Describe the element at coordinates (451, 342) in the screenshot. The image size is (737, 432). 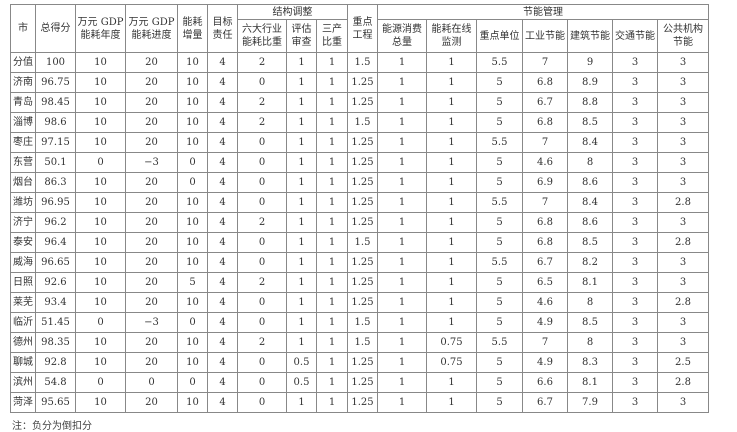
I see `score-cell: 0.75` at that location.